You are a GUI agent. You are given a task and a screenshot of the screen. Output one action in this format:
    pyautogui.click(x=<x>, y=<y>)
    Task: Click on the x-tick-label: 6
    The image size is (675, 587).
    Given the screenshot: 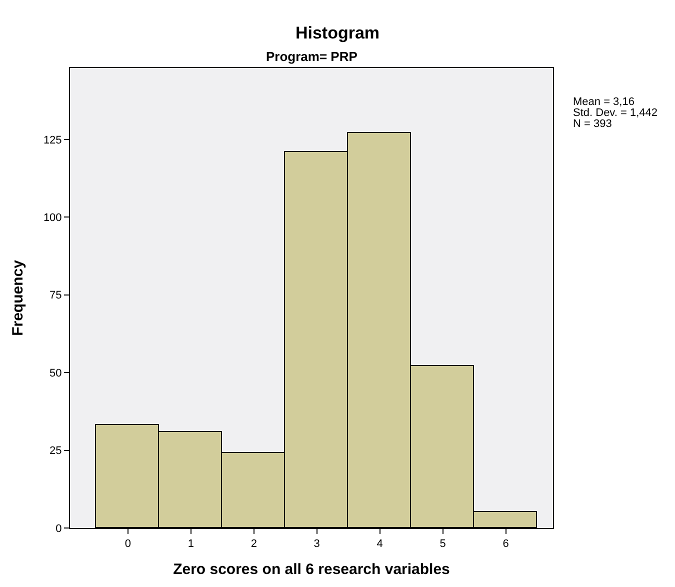 What is the action you would take?
    pyautogui.click(x=505, y=544)
    